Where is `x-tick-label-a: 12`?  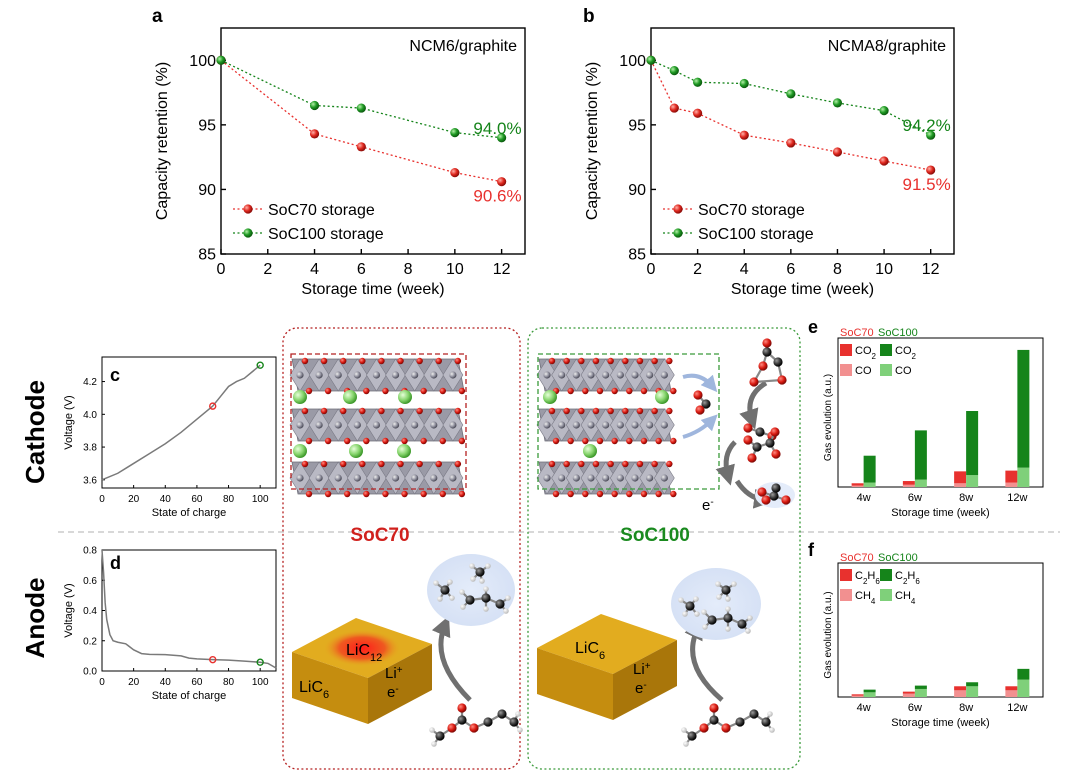 x-tick-label-a: 12 is located at coordinates (502, 269).